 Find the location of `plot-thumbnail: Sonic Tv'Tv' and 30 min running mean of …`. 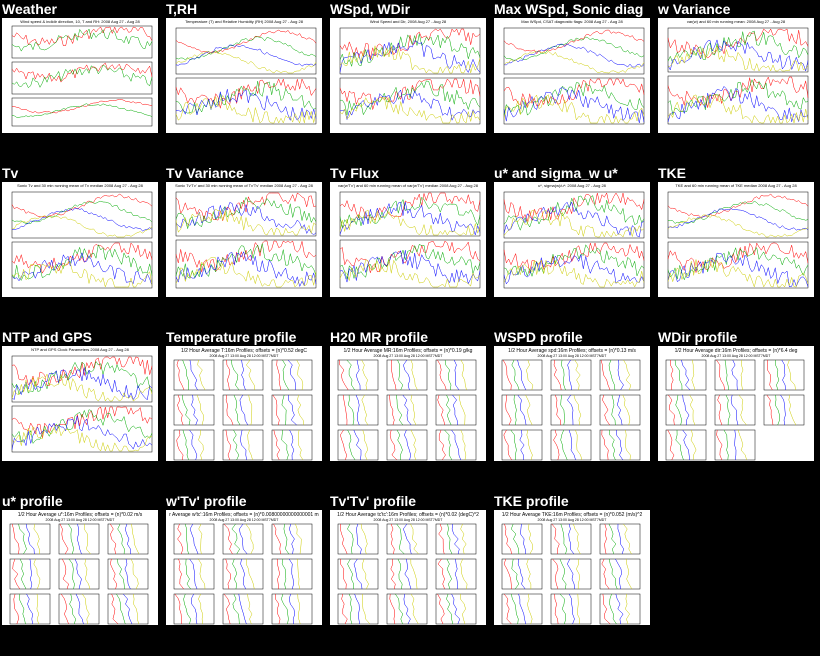

plot-thumbnail: Sonic Tv'Tv' and 30 min running mean of … is located at coordinates (244, 239).